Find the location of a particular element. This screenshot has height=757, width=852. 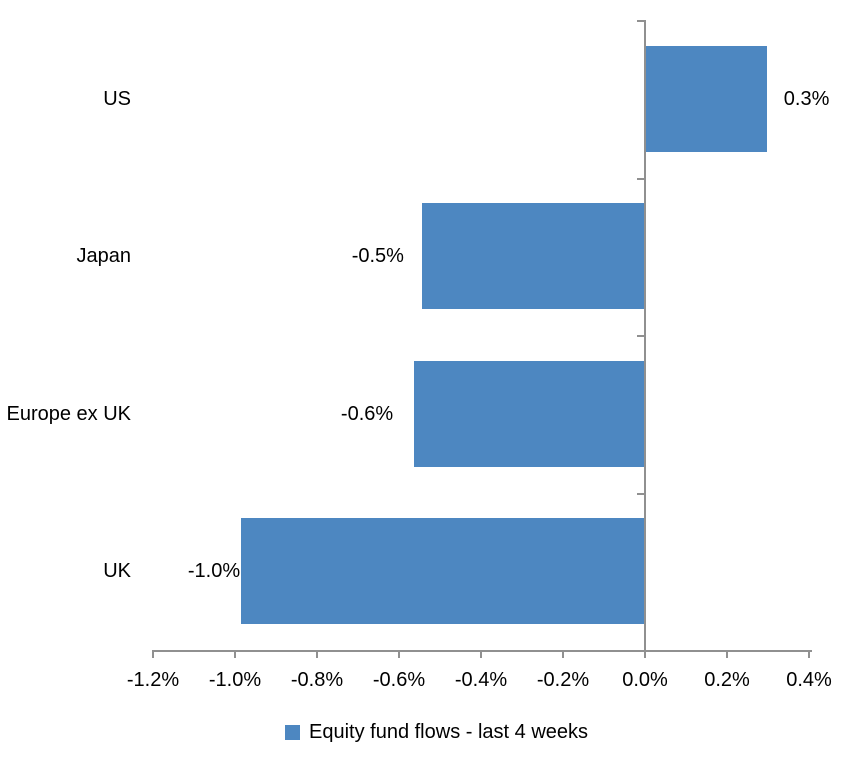

legend-label: Equity fund flows - last 4 weeks is located at coordinates (449, 732).